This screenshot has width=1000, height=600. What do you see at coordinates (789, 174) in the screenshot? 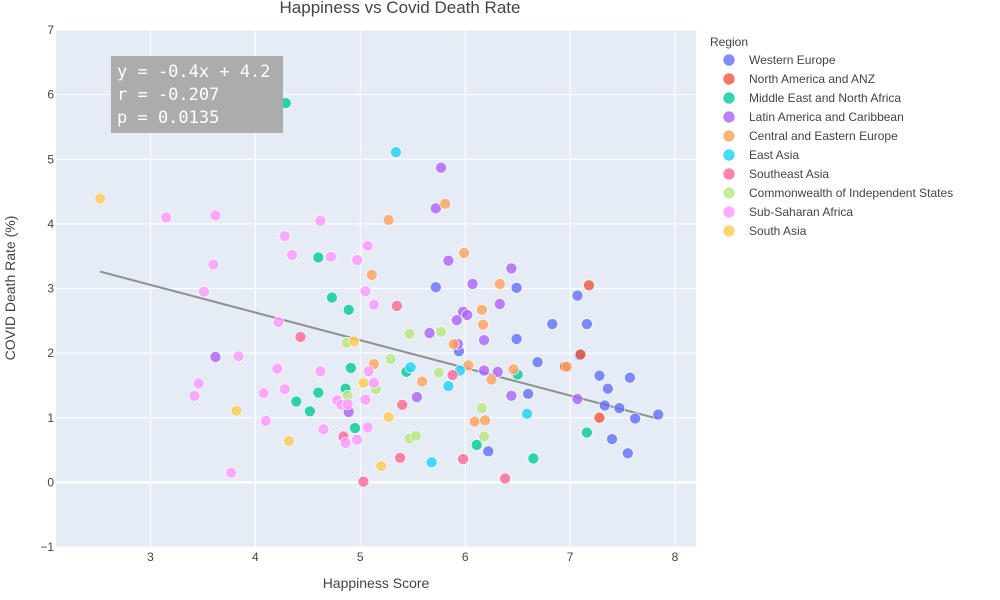
I see `legend-label: Southeast Asia` at bounding box center [789, 174].